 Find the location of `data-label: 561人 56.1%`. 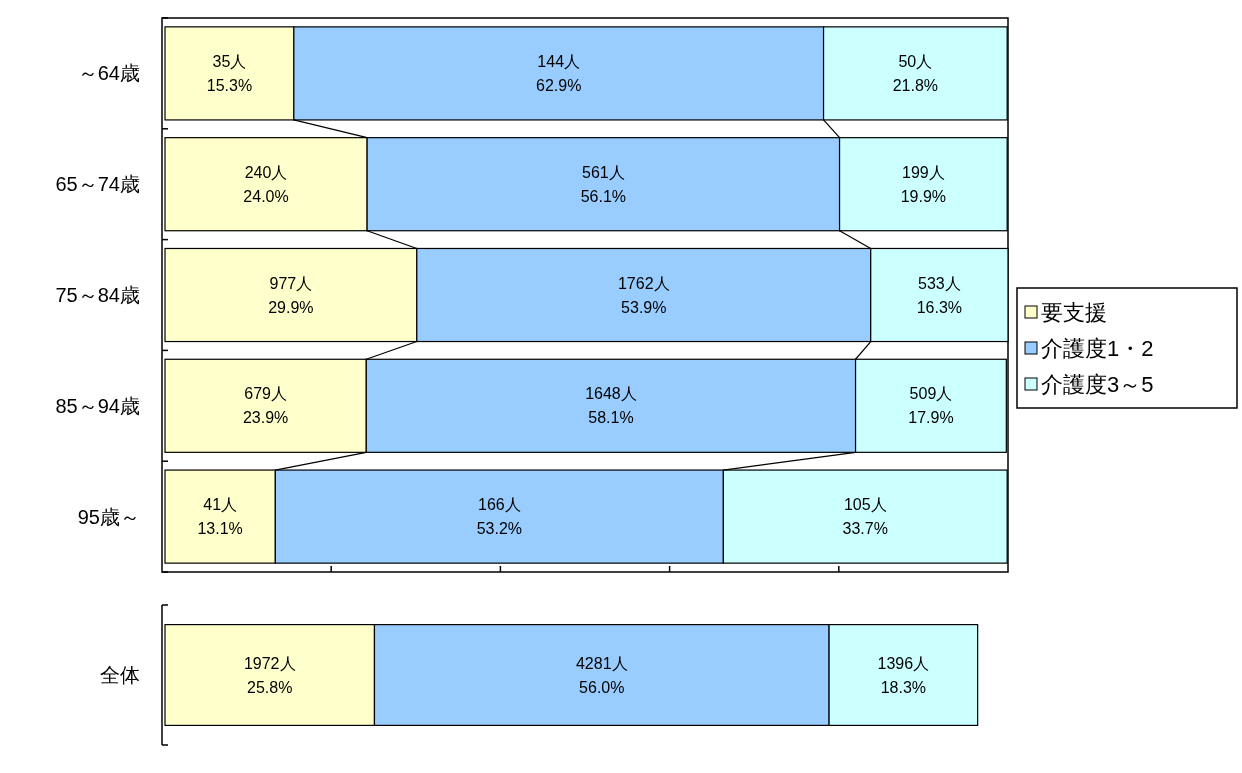

data-label: 561人 56.1% is located at coordinates (603, 184).